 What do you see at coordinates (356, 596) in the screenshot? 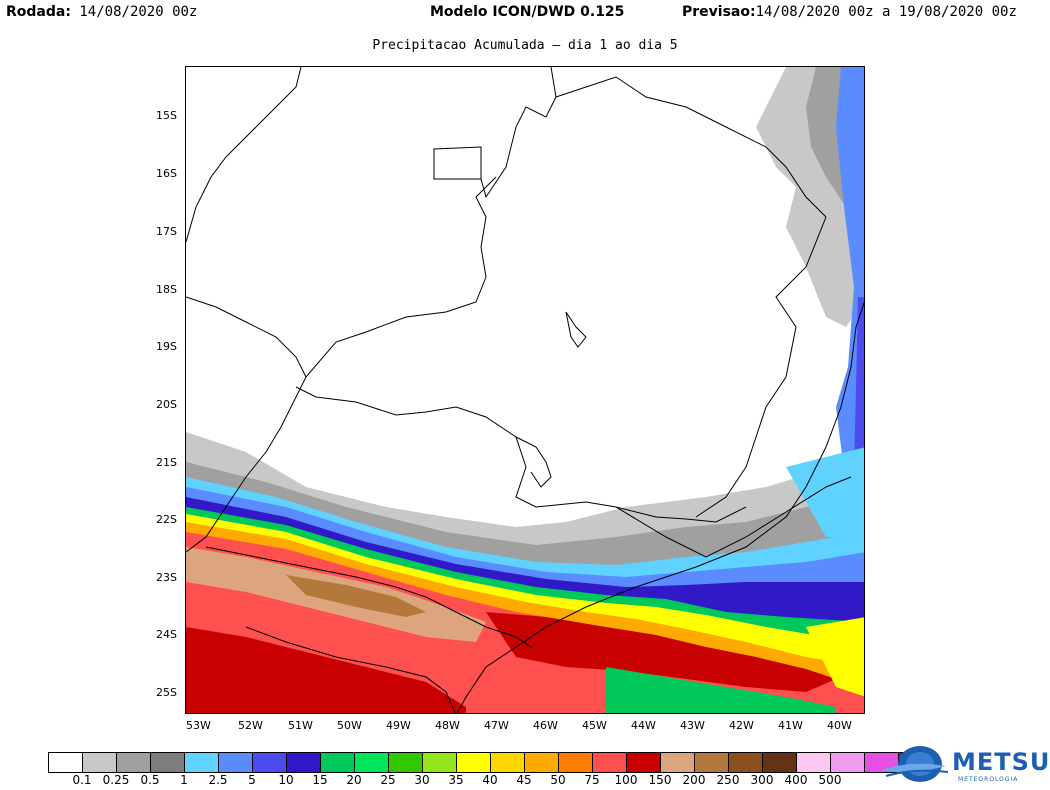
I see `precip-brown-area` at bounding box center [356, 596].